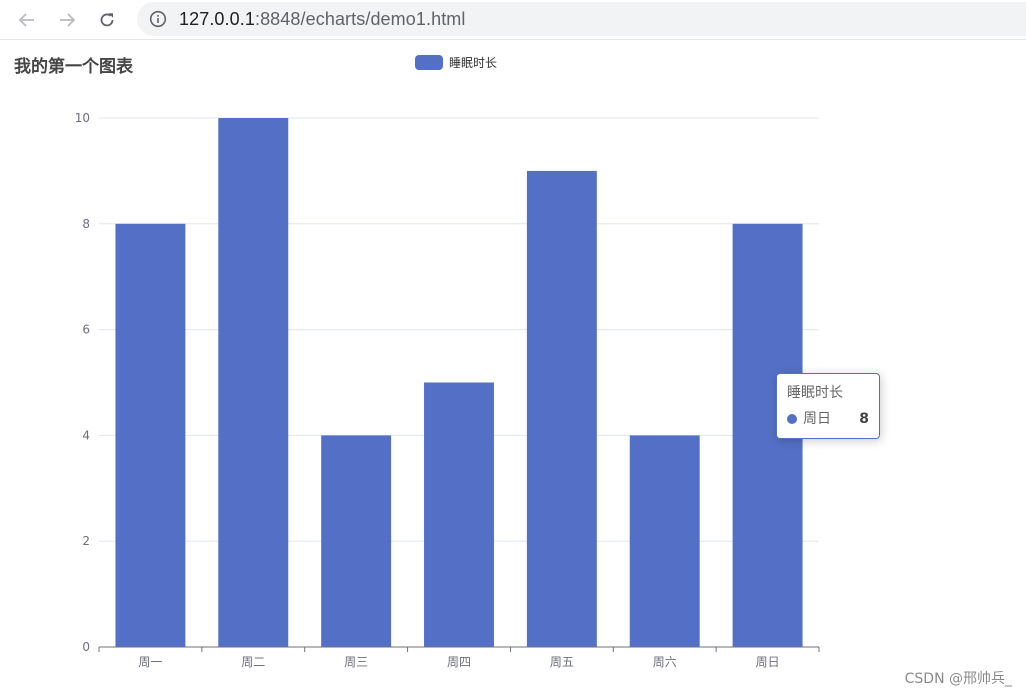 This screenshot has width=1026, height=694. I want to click on tooltip-series-name: 睡眠时长, so click(815, 393).